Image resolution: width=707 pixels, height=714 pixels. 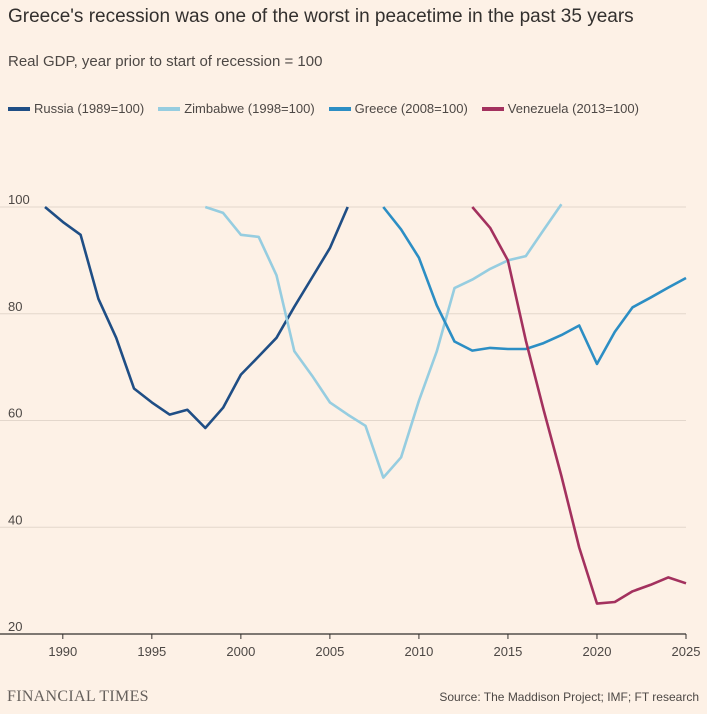 What do you see at coordinates (573, 108) in the screenshot?
I see `legend-label-venezuela: Venezuela (2013=100)` at bounding box center [573, 108].